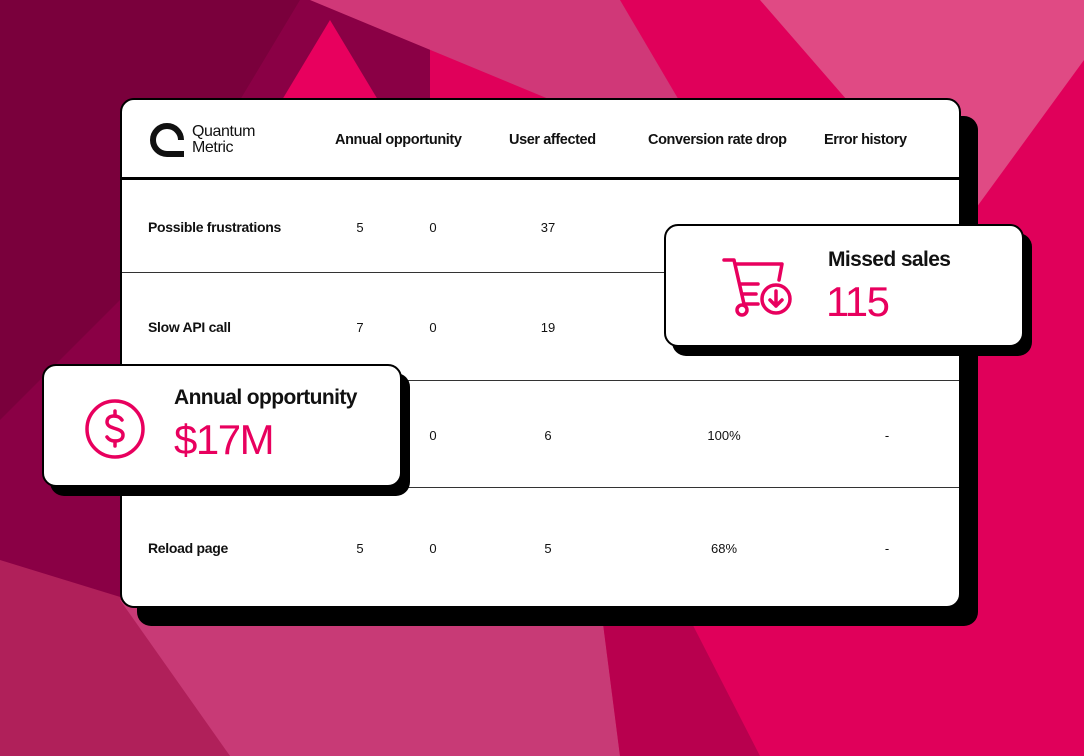 The width and height of the screenshot is (1084, 756). I want to click on brand-name-2: Metric, so click(213, 147).